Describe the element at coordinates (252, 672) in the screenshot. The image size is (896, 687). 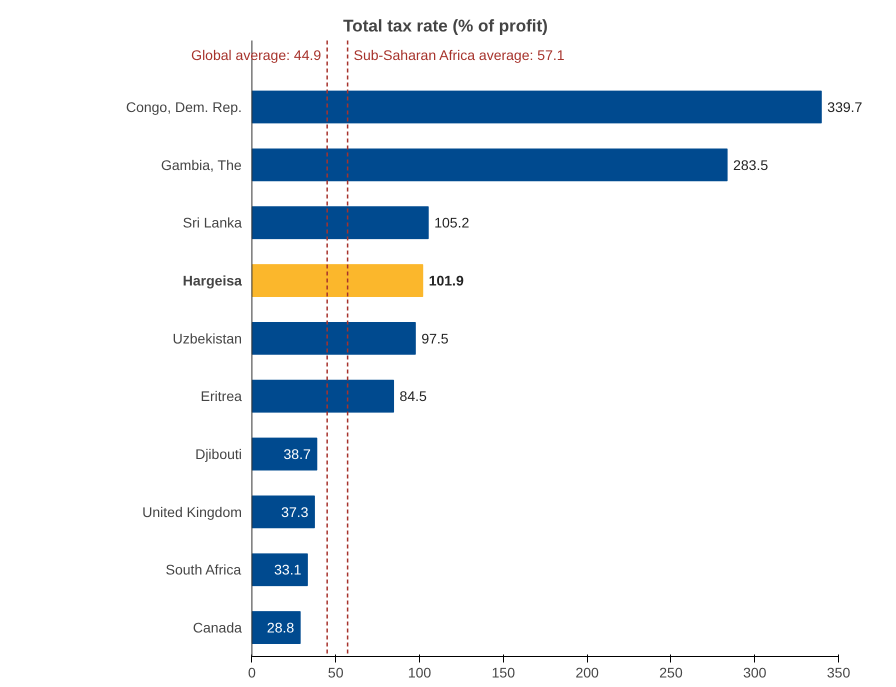
I see `x-tick-label: 0` at that location.